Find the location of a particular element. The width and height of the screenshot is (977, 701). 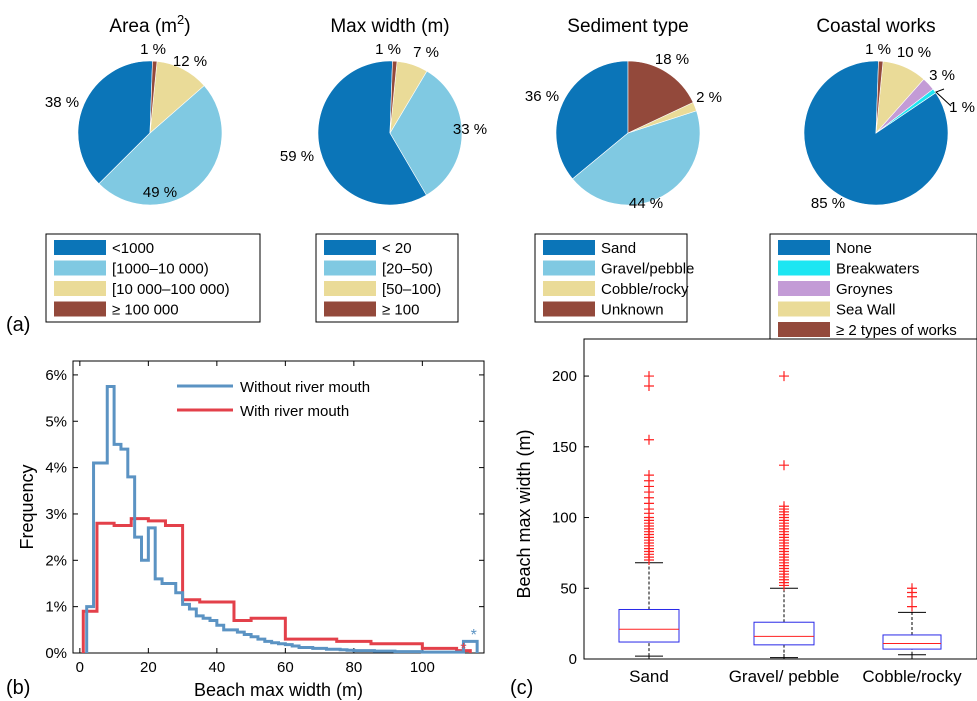

box-3: Cobble/rocky is located at coordinates (912, 634).